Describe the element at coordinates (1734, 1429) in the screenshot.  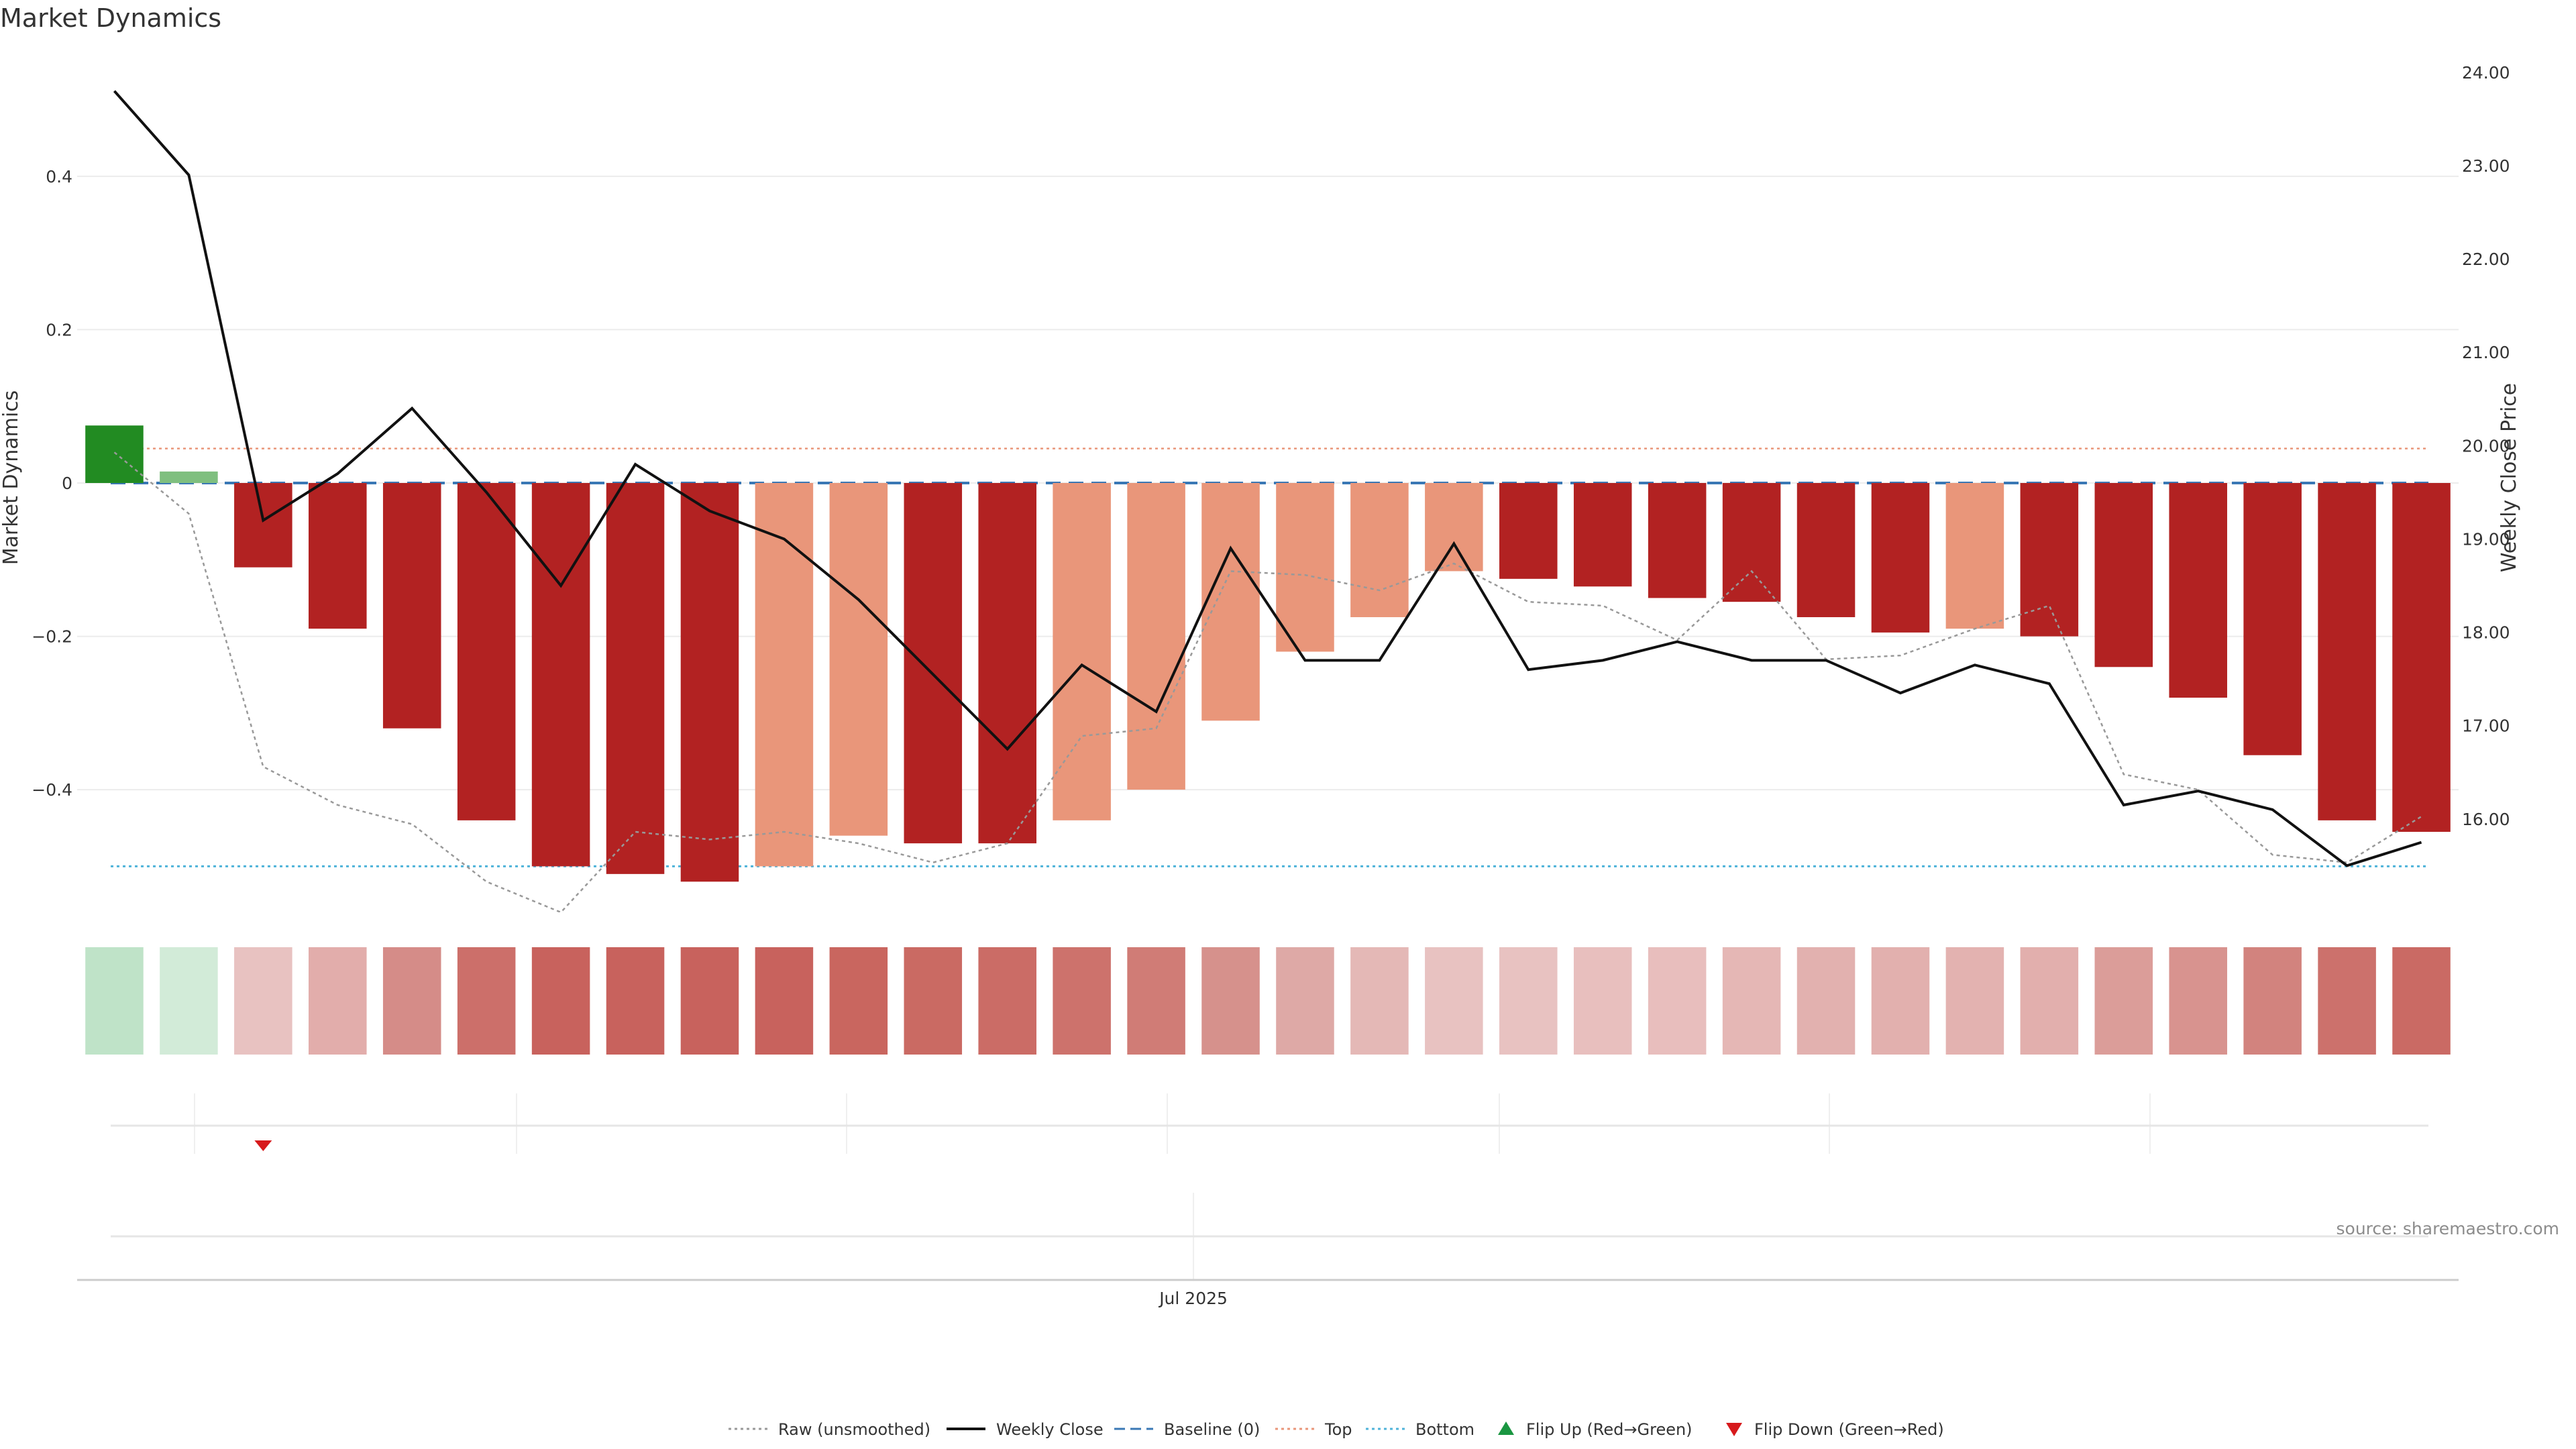
I see `legend-marker-flip-down` at that location.